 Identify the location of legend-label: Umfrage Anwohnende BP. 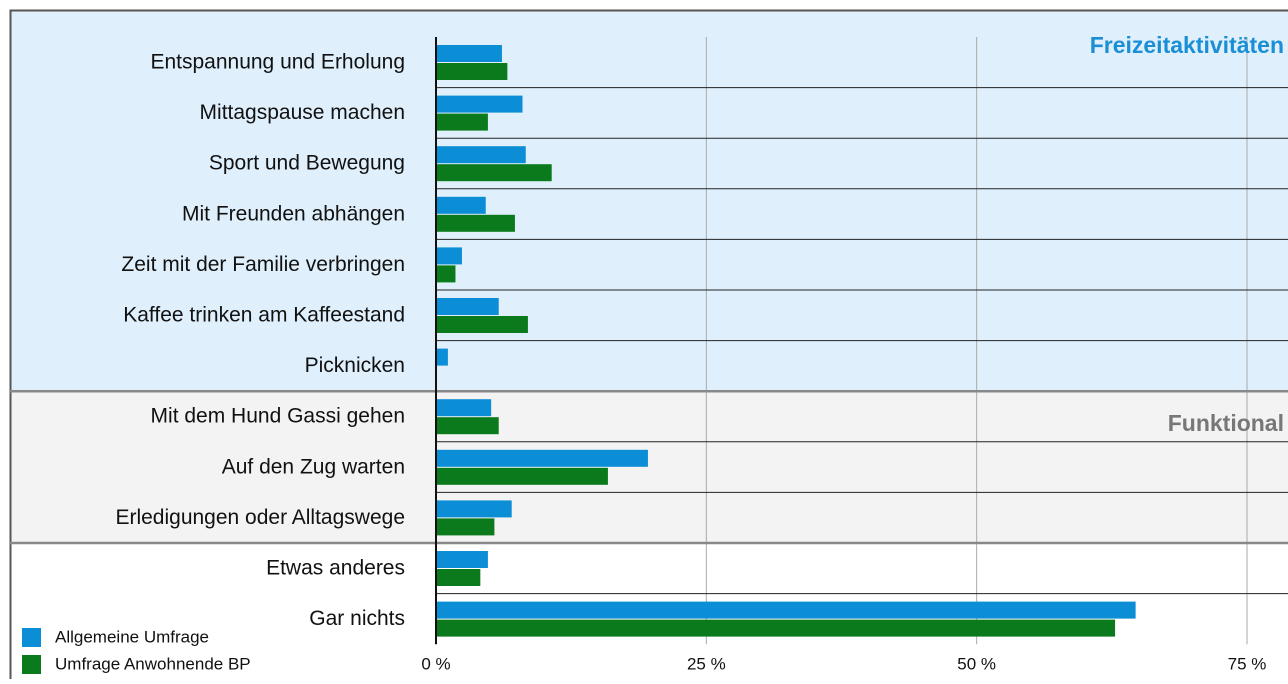
(153, 663).